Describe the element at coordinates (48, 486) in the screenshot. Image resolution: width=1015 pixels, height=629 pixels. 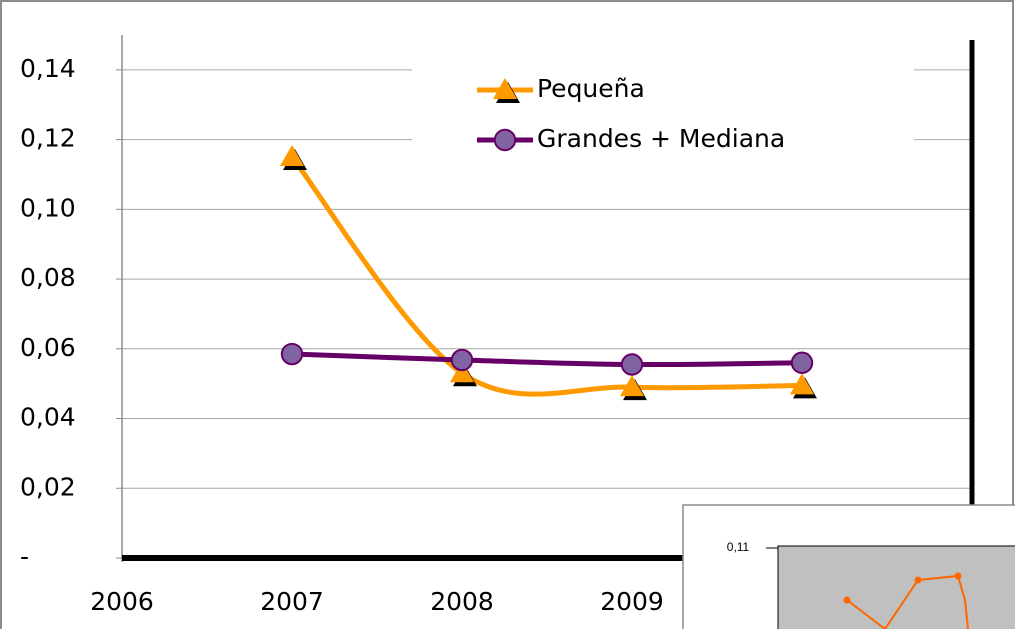
I see `y-tick-label: 0,02` at that location.